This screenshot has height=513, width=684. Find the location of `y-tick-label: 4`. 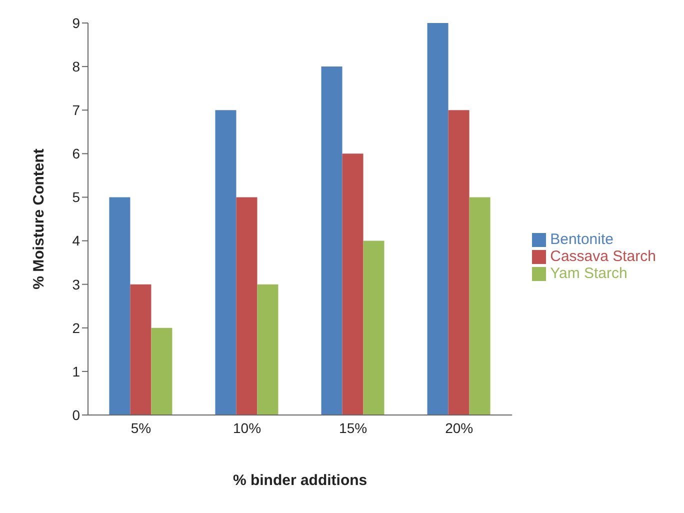

y-tick-label: 4 is located at coordinates (76, 240).